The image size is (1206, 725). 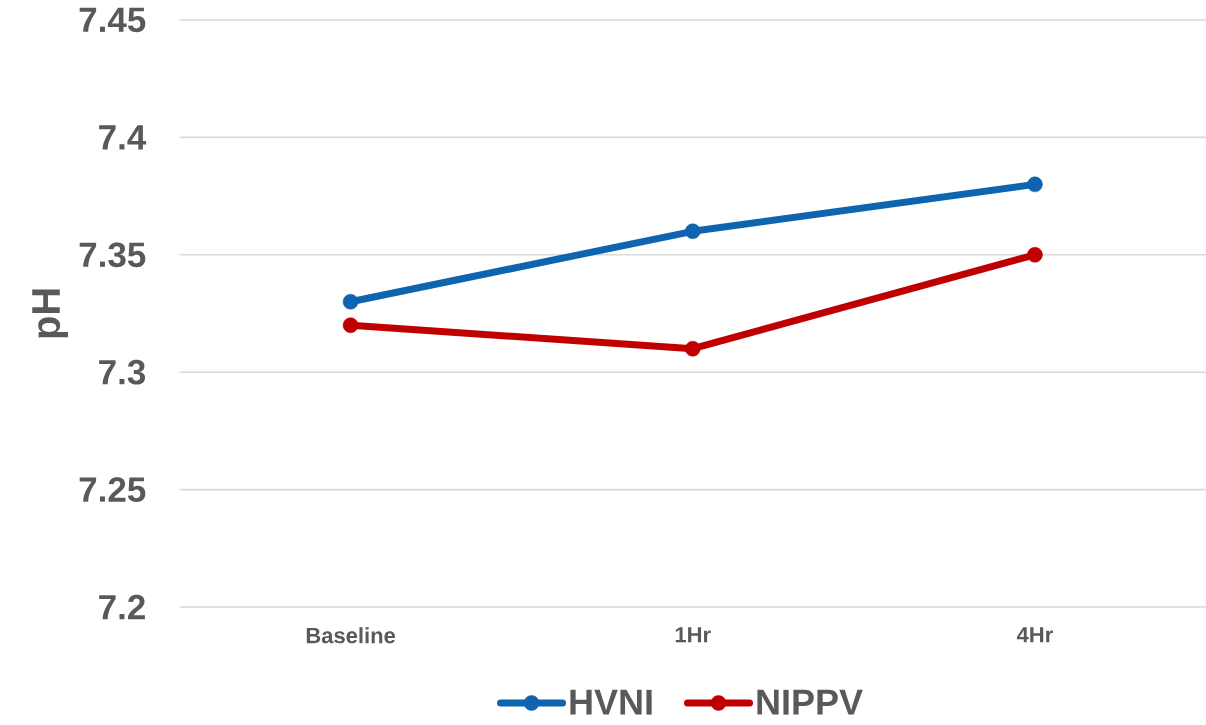 I want to click on y-axis-title: pH, so click(x=50, y=313).